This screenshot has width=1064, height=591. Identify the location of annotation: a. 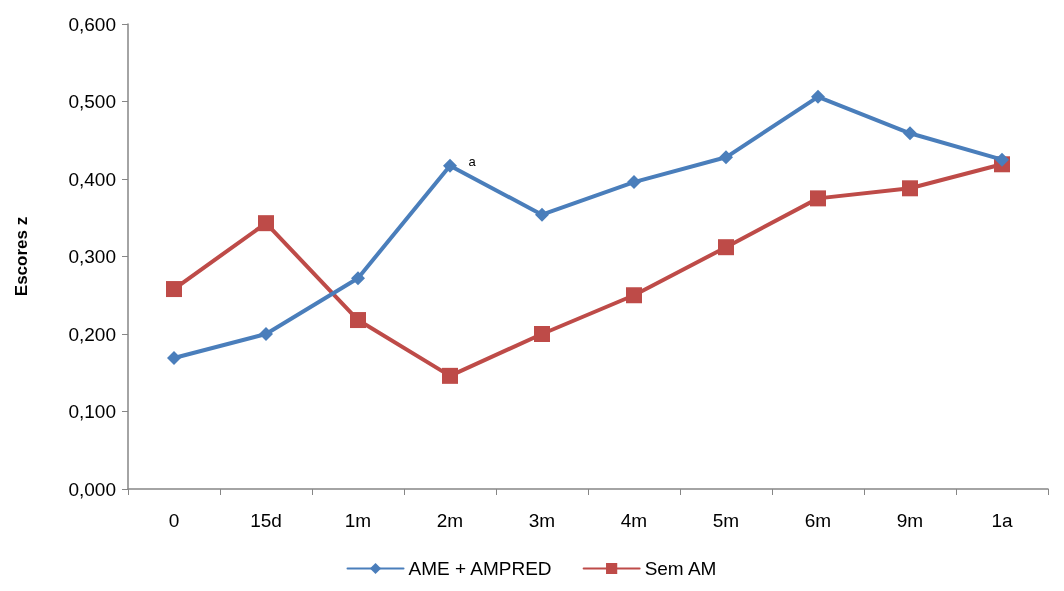
(472, 162).